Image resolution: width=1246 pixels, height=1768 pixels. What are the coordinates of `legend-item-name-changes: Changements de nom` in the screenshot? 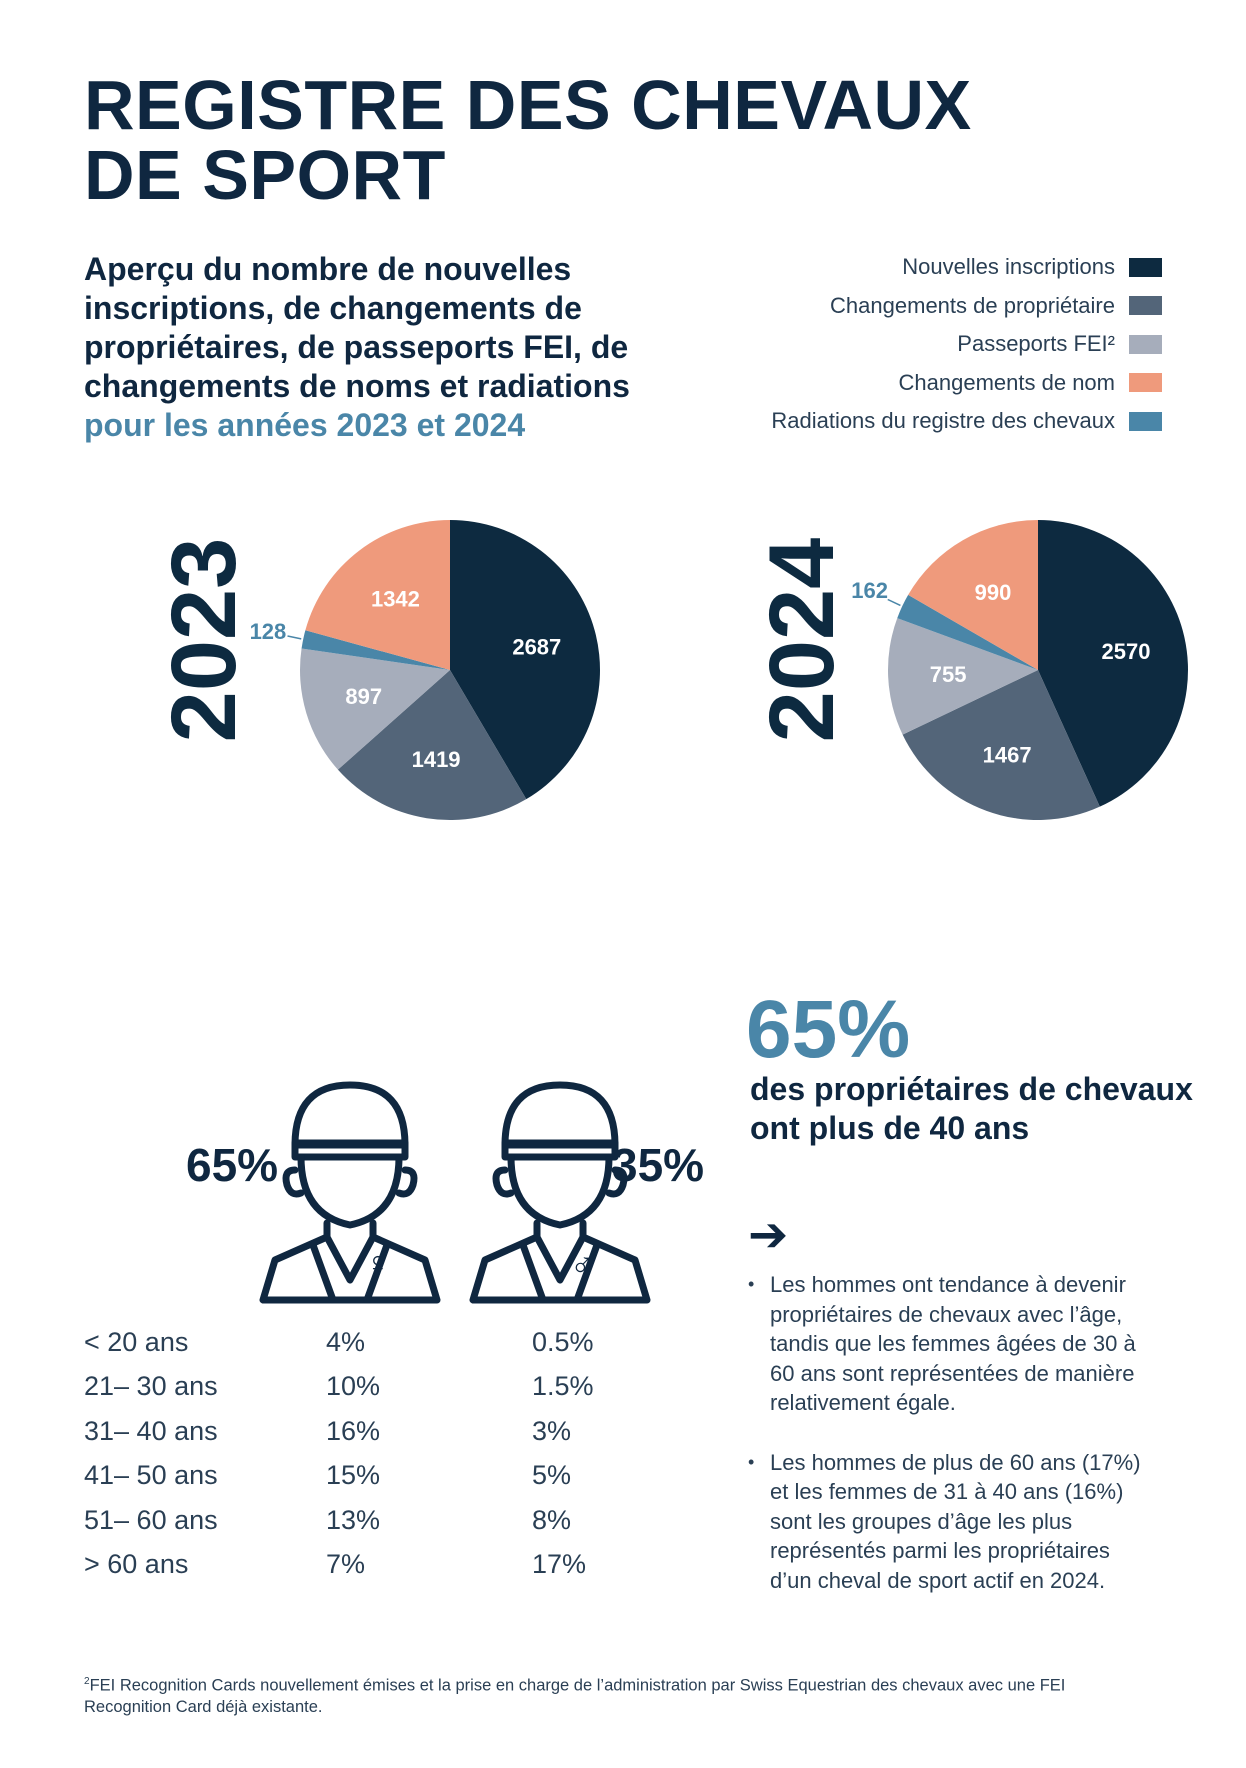 It's located at (902, 383).